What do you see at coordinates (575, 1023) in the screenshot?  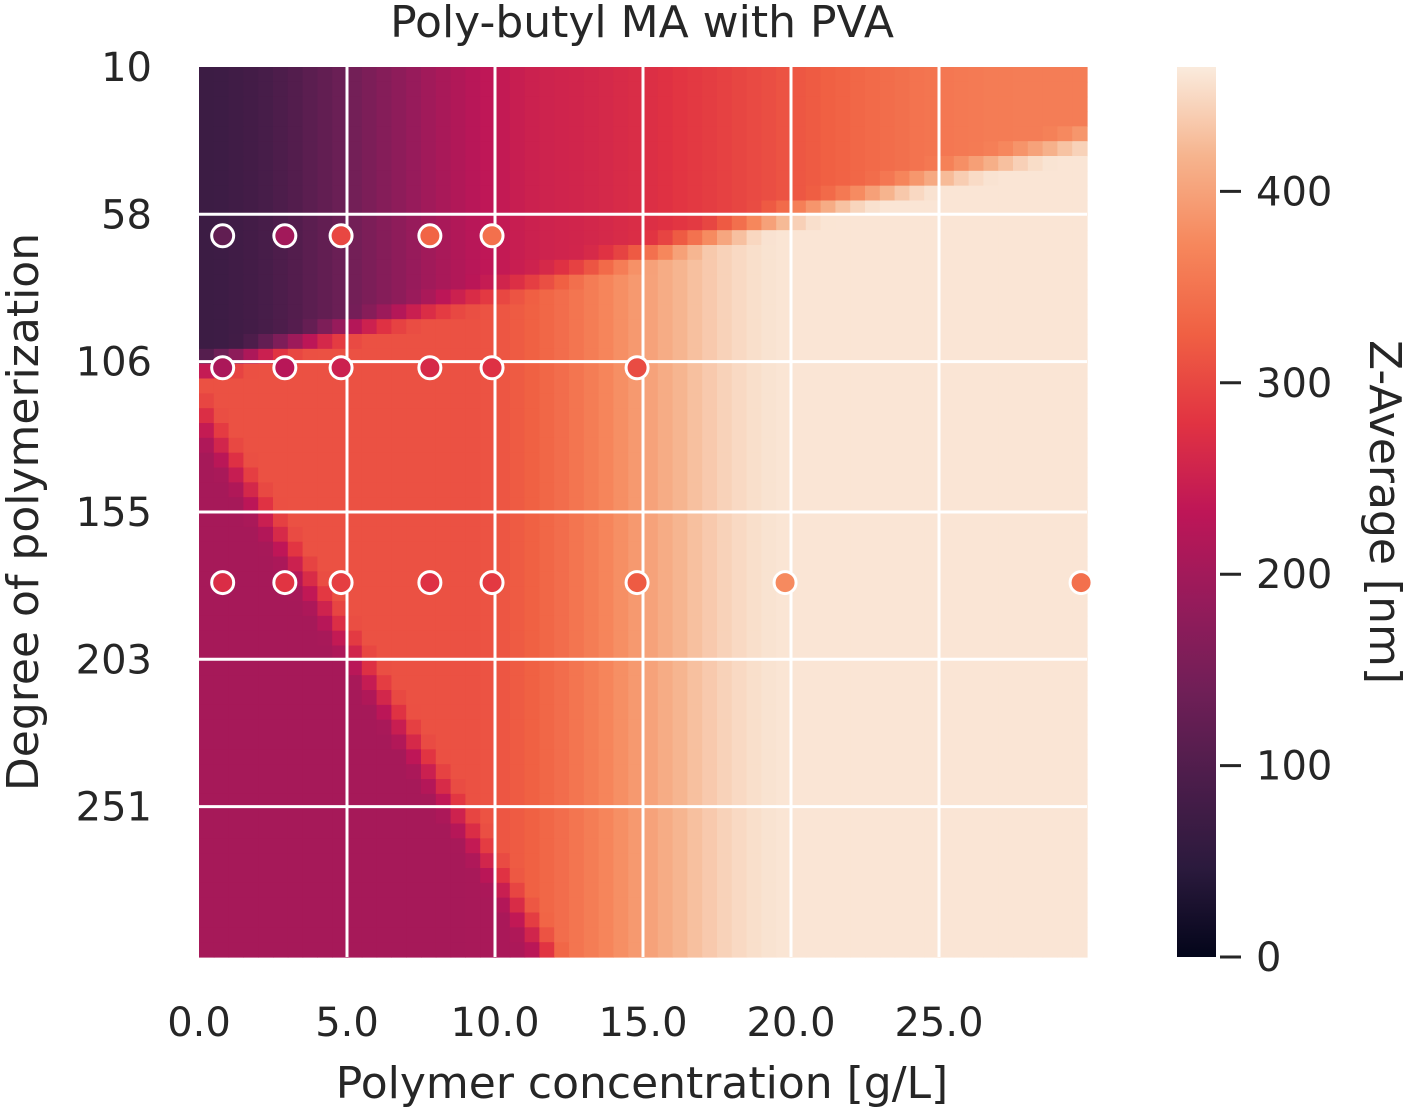 I see `x-axis-ticks: 0.0 5.0 10.0 15.0 20.0 25.0` at bounding box center [575, 1023].